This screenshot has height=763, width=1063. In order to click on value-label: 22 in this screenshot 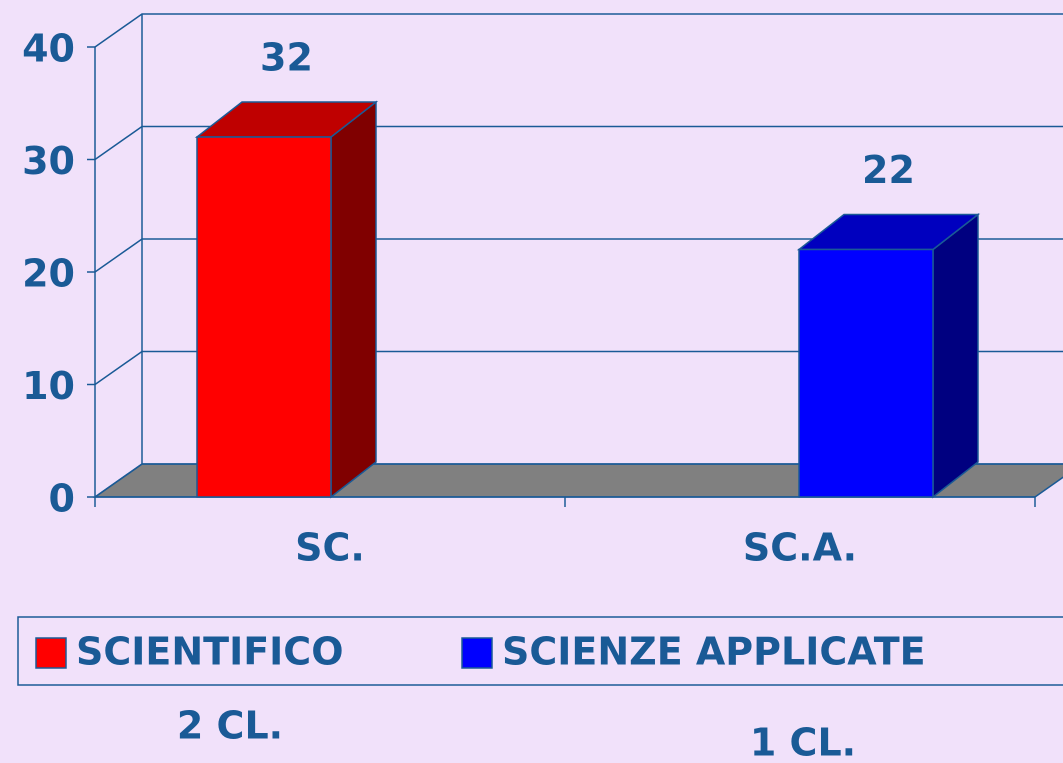, I will do `click(888, 170)`.